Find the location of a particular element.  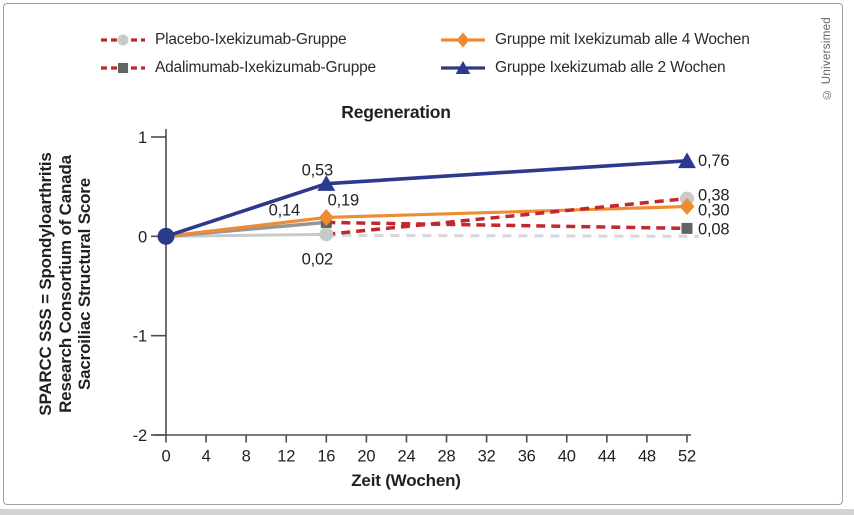

point-label: 0,76 is located at coordinates (713, 161).